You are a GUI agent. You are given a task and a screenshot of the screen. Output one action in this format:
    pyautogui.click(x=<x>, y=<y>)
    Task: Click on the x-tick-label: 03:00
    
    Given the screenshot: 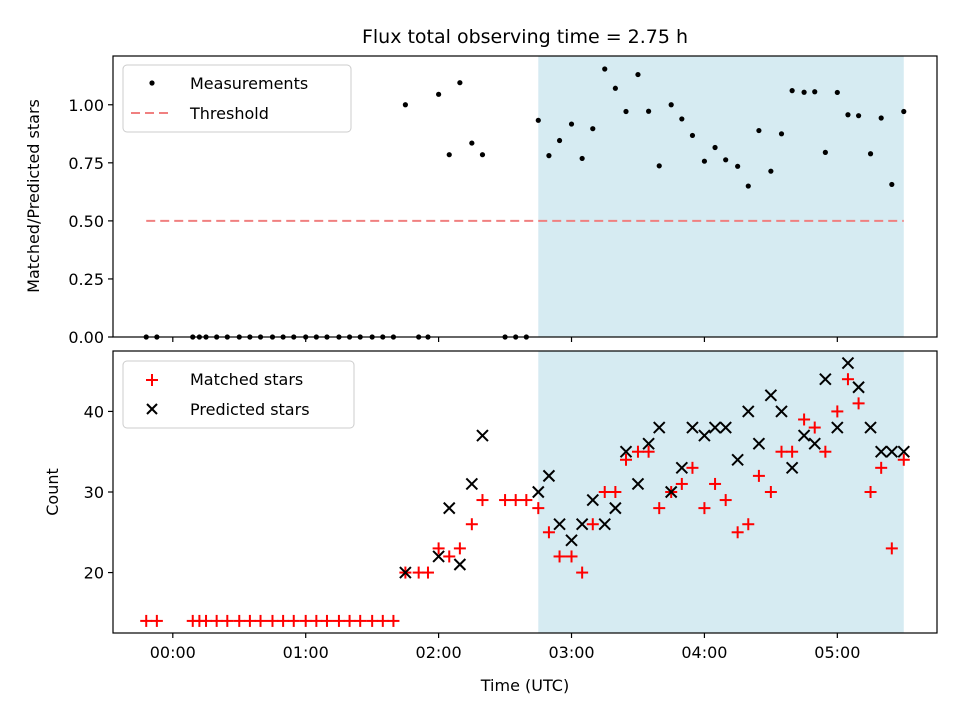 What is the action you would take?
    pyautogui.click(x=571, y=652)
    